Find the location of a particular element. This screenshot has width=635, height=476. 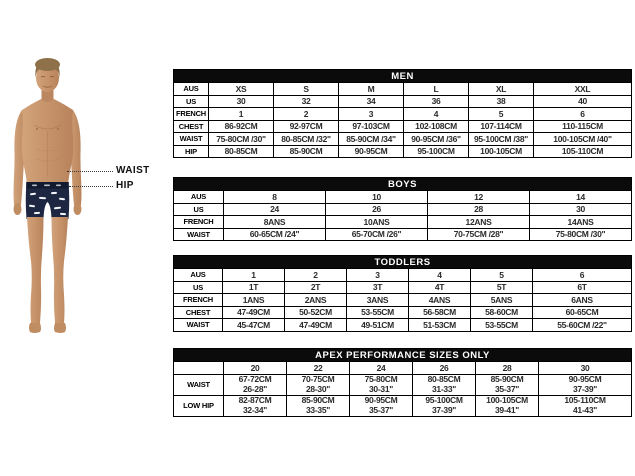

size-cell: 12 is located at coordinates (478, 197).